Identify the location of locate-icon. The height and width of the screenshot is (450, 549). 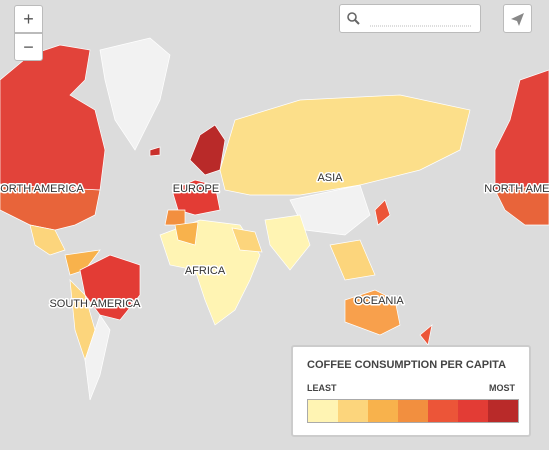
(517, 19).